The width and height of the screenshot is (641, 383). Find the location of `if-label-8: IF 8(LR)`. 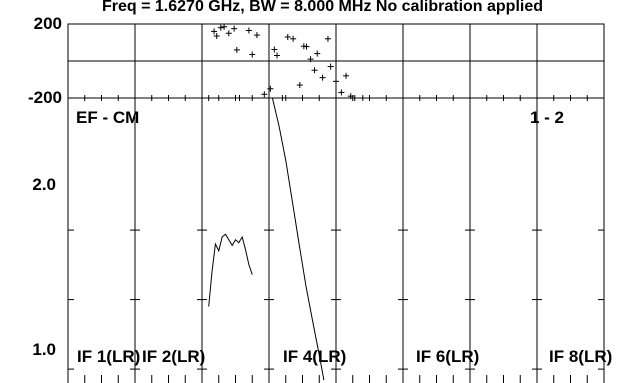

if-label-8: IF 8(LR) is located at coordinates (580, 356).